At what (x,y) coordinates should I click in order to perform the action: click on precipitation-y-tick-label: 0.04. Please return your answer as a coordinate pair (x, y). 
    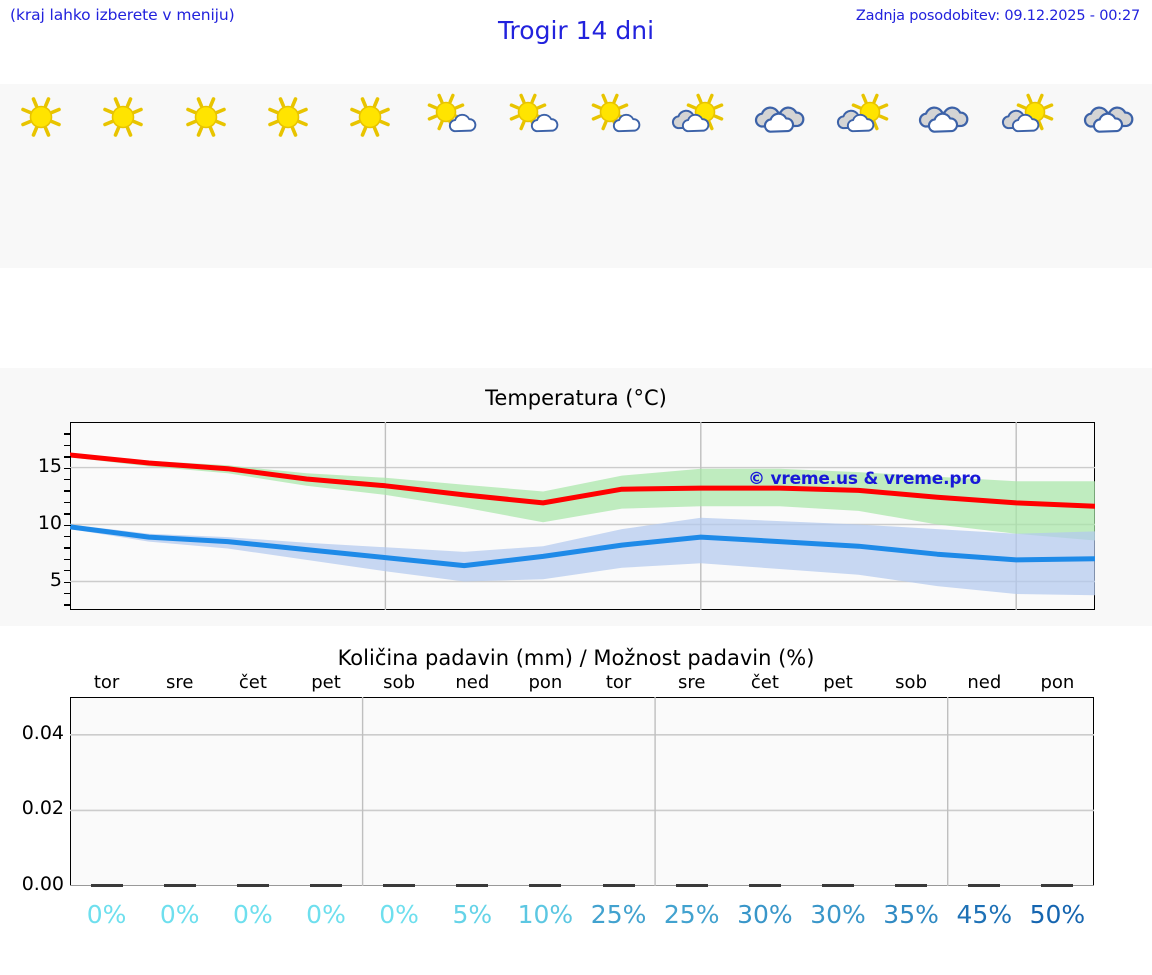
    Looking at the image, I should click on (42, 732).